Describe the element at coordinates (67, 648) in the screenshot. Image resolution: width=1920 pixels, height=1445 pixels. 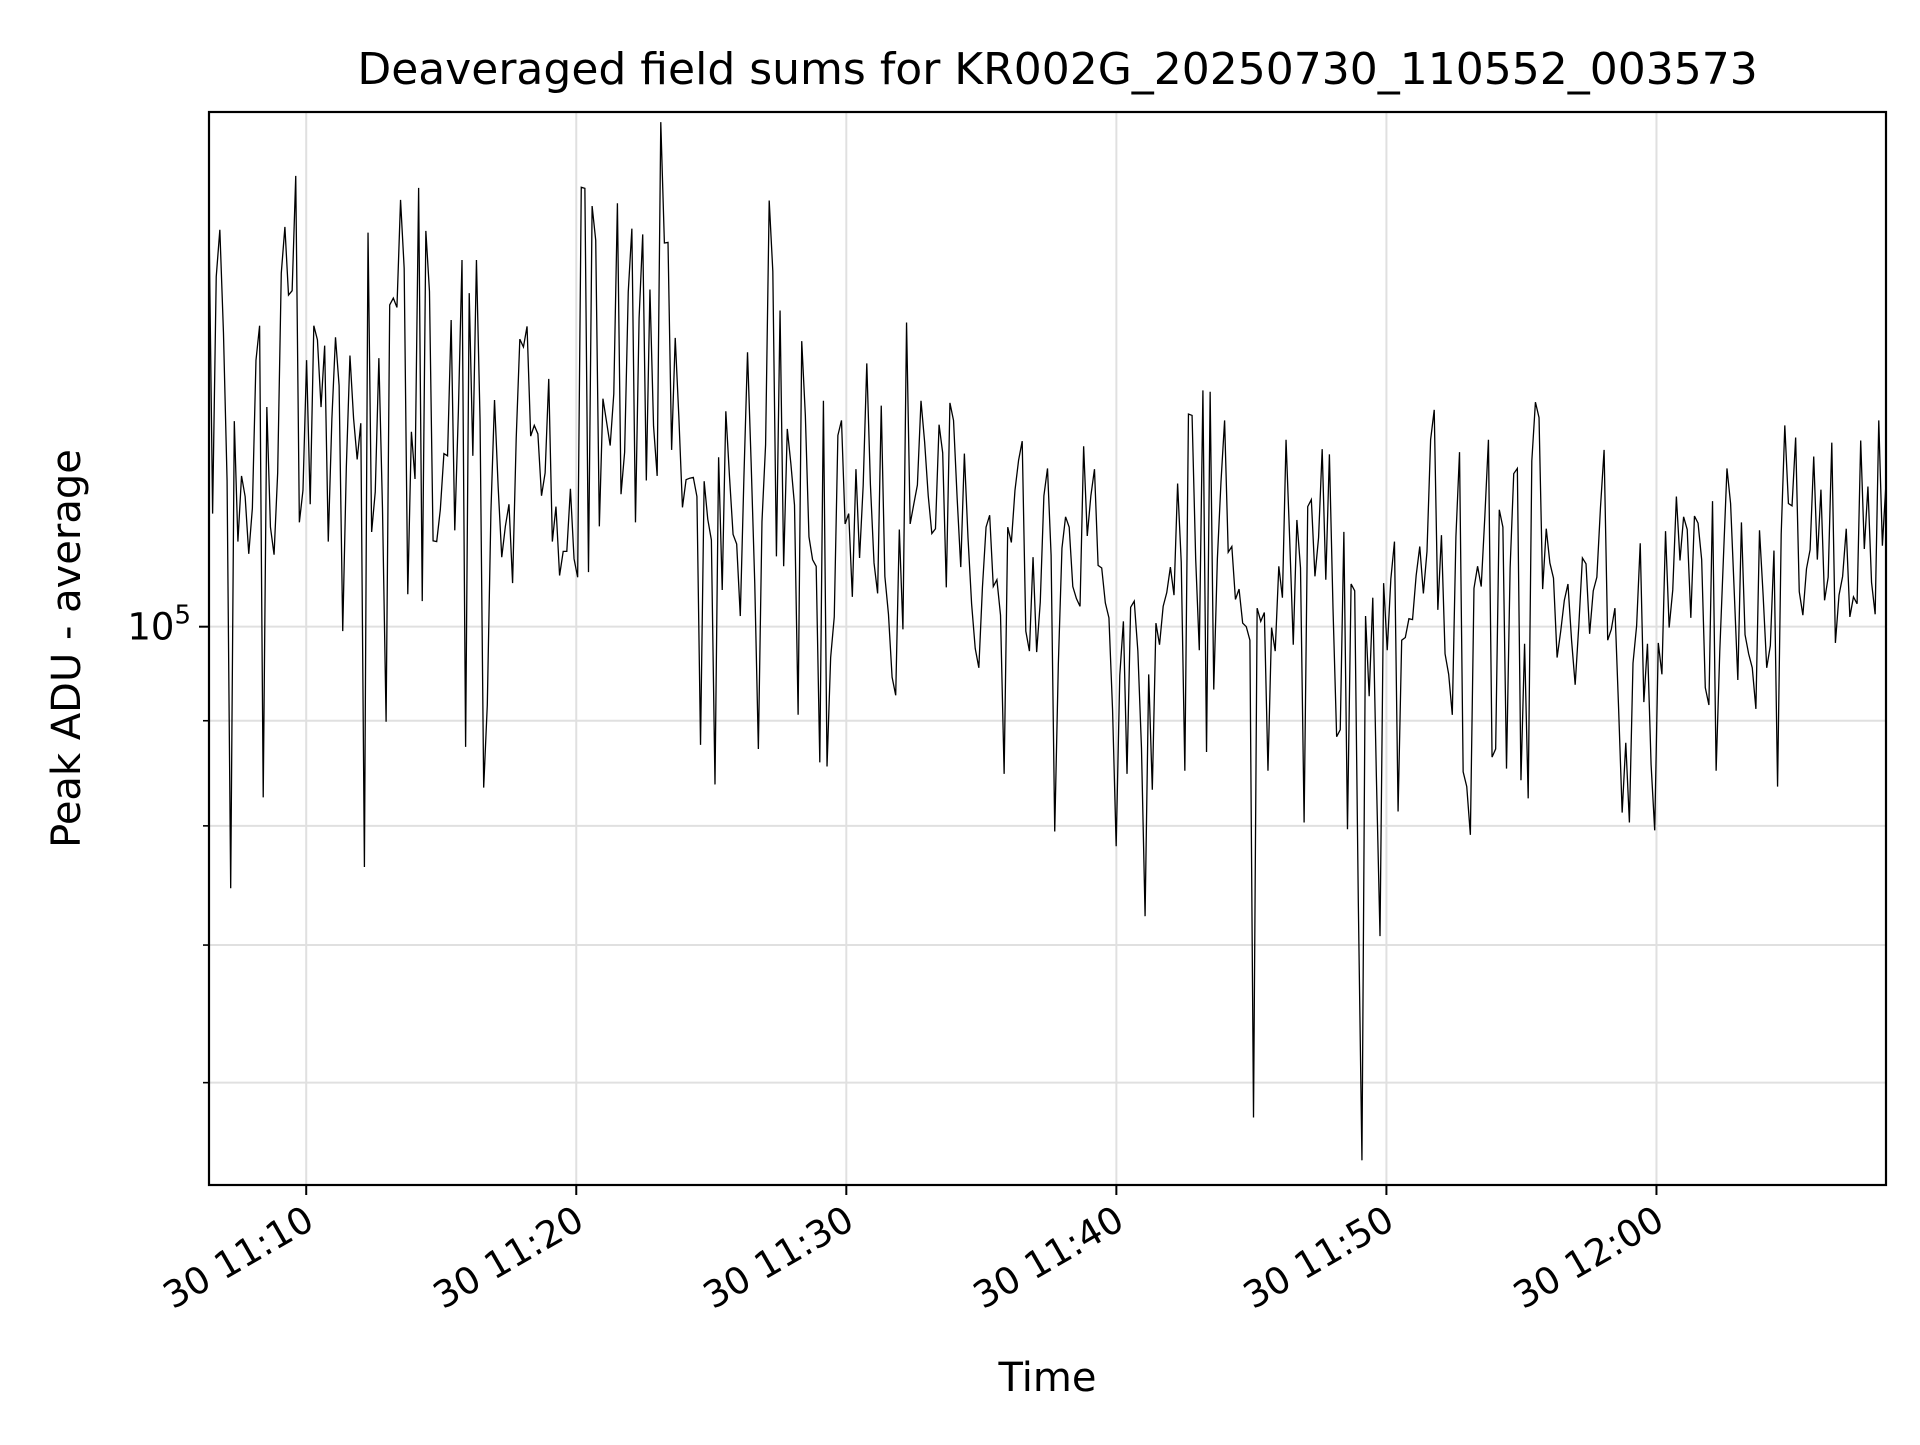
I see `y-axis-label: Peak ADU - average` at that location.